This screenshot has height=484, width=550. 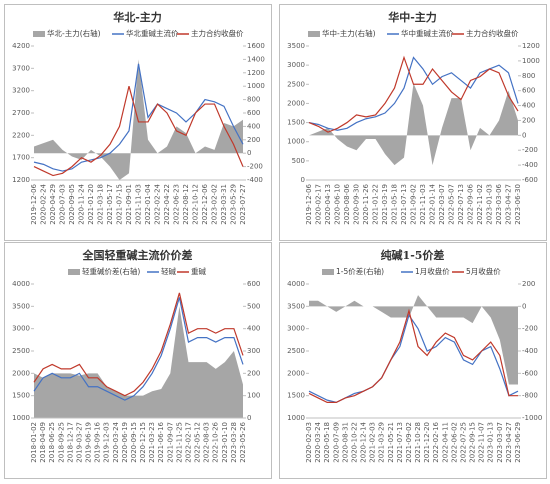 What do you see at coordinates (43, 442) in the screenshot?
I see `x-tick-label: 2018-04-09` at bounding box center [43, 442].